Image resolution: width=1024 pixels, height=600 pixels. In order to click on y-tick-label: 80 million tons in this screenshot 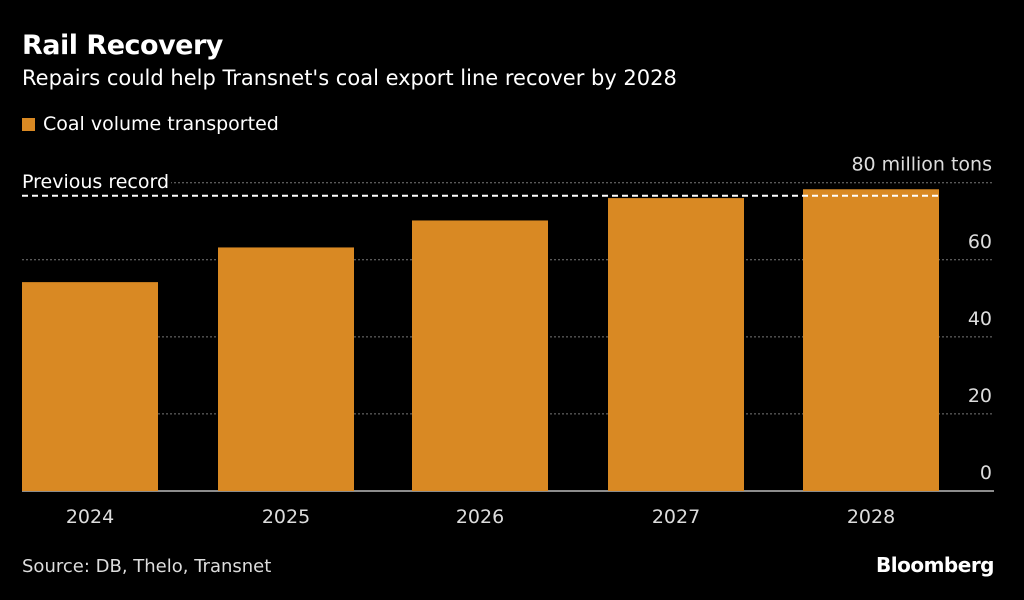, I will do `click(921, 165)`.